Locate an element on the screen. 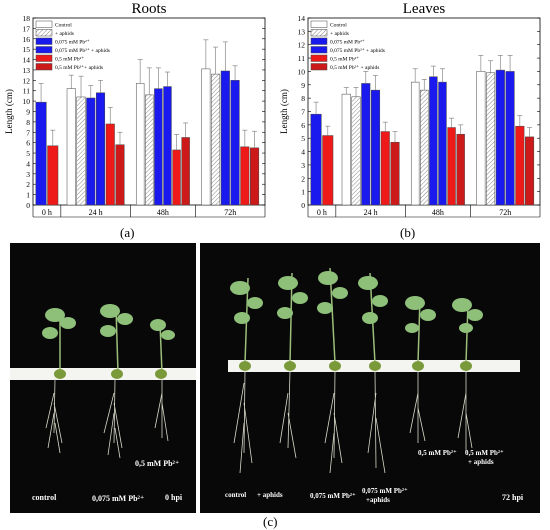 The width and height of the screenshot is (550, 530). photo-0h-time: 0 hpi is located at coordinates (174, 497).